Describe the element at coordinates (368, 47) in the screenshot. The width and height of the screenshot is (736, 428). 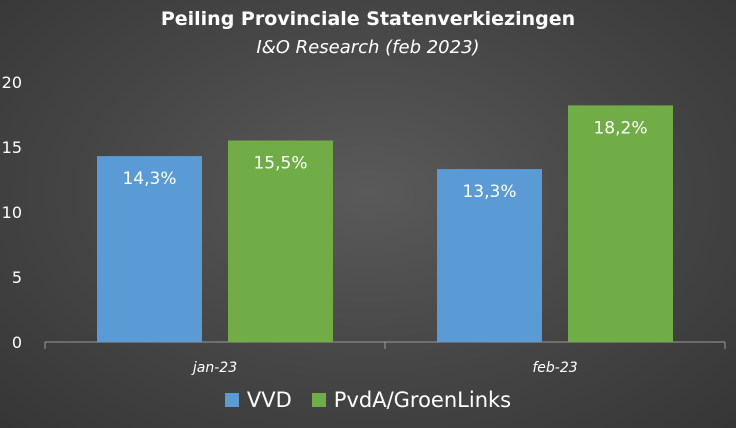
I see `chart-subtitle: I&O Research (feb 2023)` at that location.